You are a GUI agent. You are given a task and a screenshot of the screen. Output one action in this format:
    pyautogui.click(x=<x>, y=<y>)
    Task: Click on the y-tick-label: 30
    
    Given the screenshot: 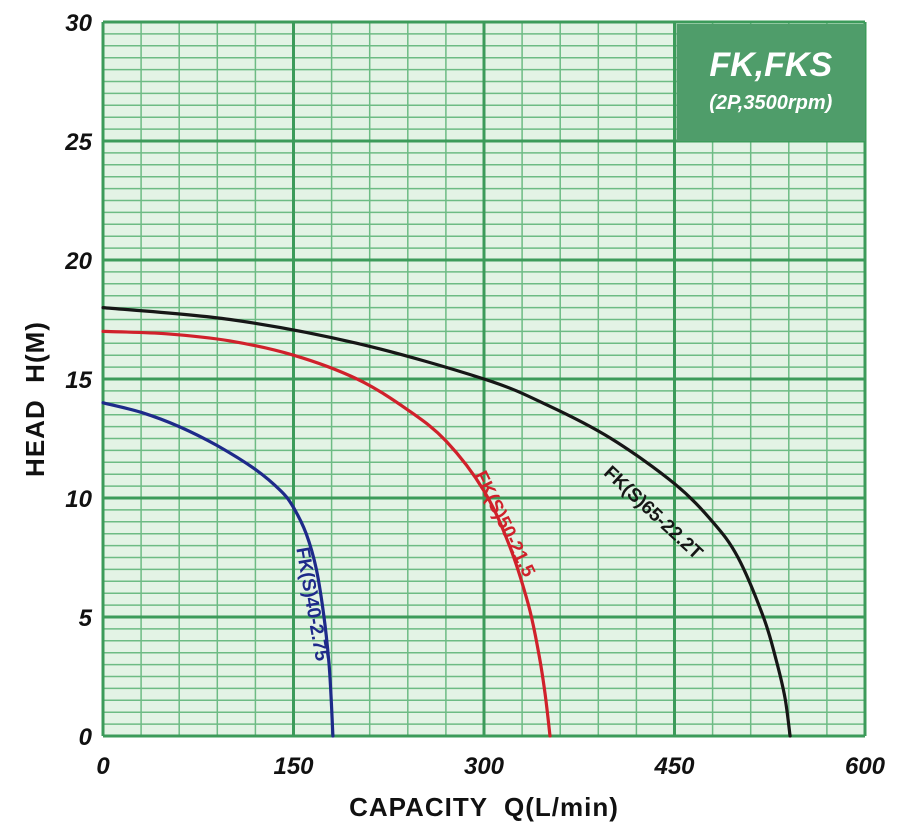 What is the action you would take?
    pyautogui.click(x=78, y=23)
    